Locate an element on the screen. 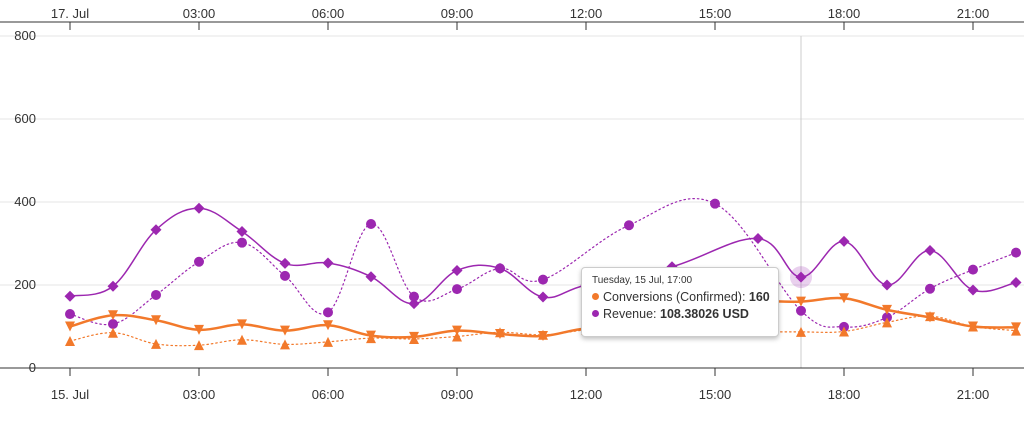  x-tick-label-bottom: 03:00 is located at coordinates (199, 394).